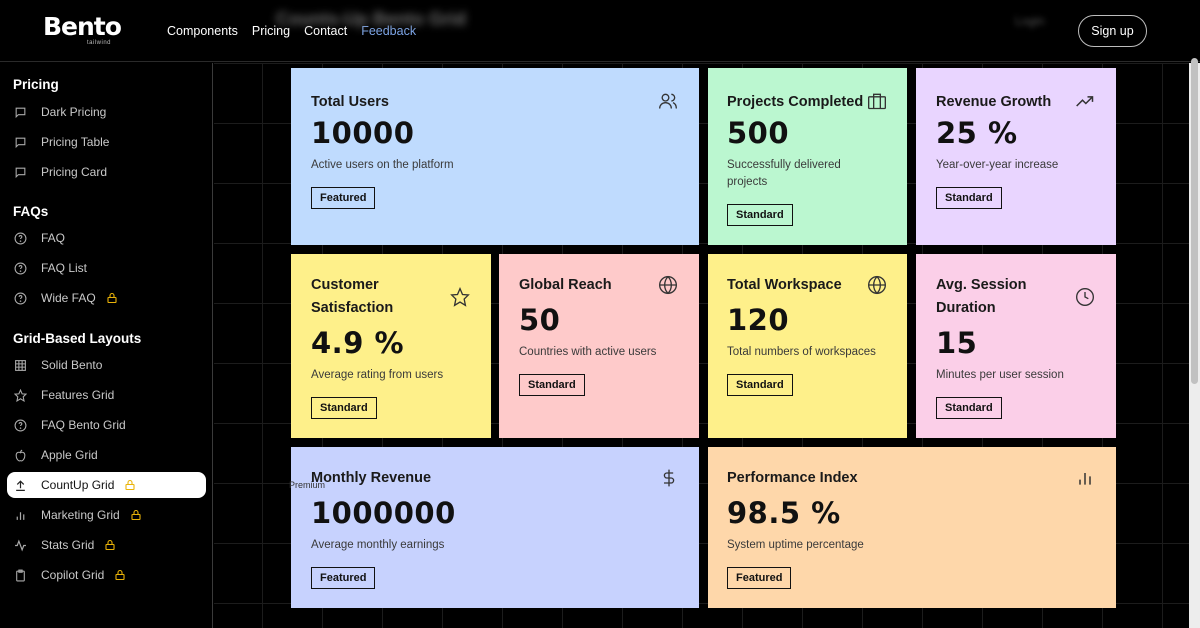  I want to click on card-description: Minutes per user session, so click(1000, 375).